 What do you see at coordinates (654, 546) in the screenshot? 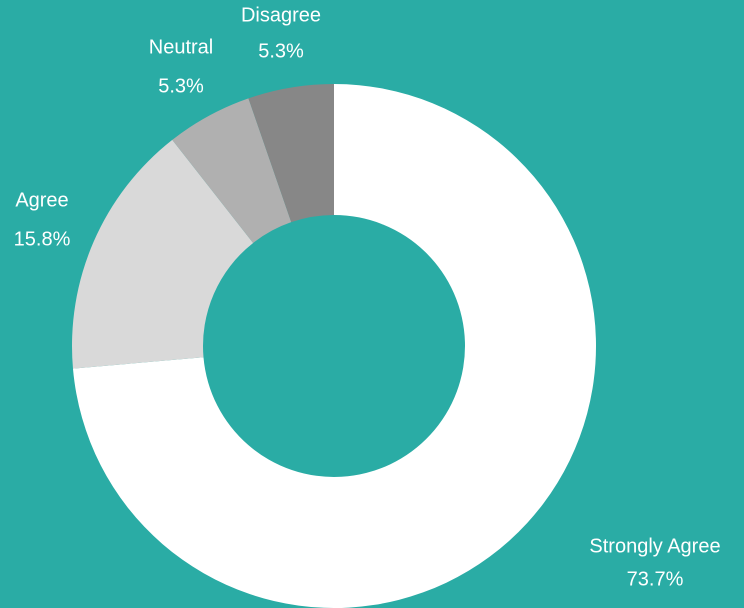
I see `slice-label: Strongly Agree` at bounding box center [654, 546].